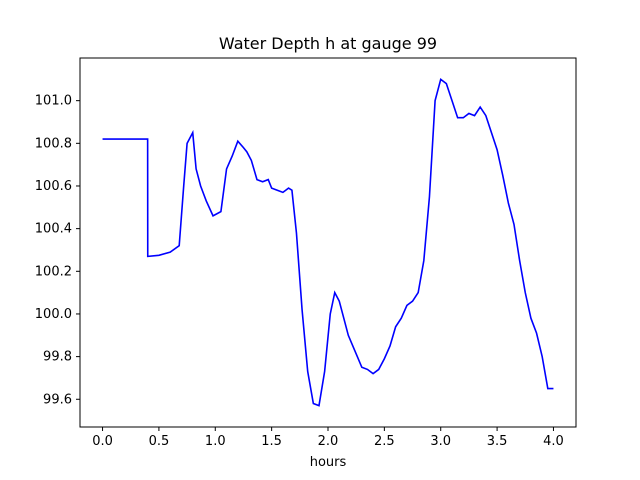  Describe the element at coordinates (440, 441) in the screenshot. I see `x-tick-label: 3.0` at that location.